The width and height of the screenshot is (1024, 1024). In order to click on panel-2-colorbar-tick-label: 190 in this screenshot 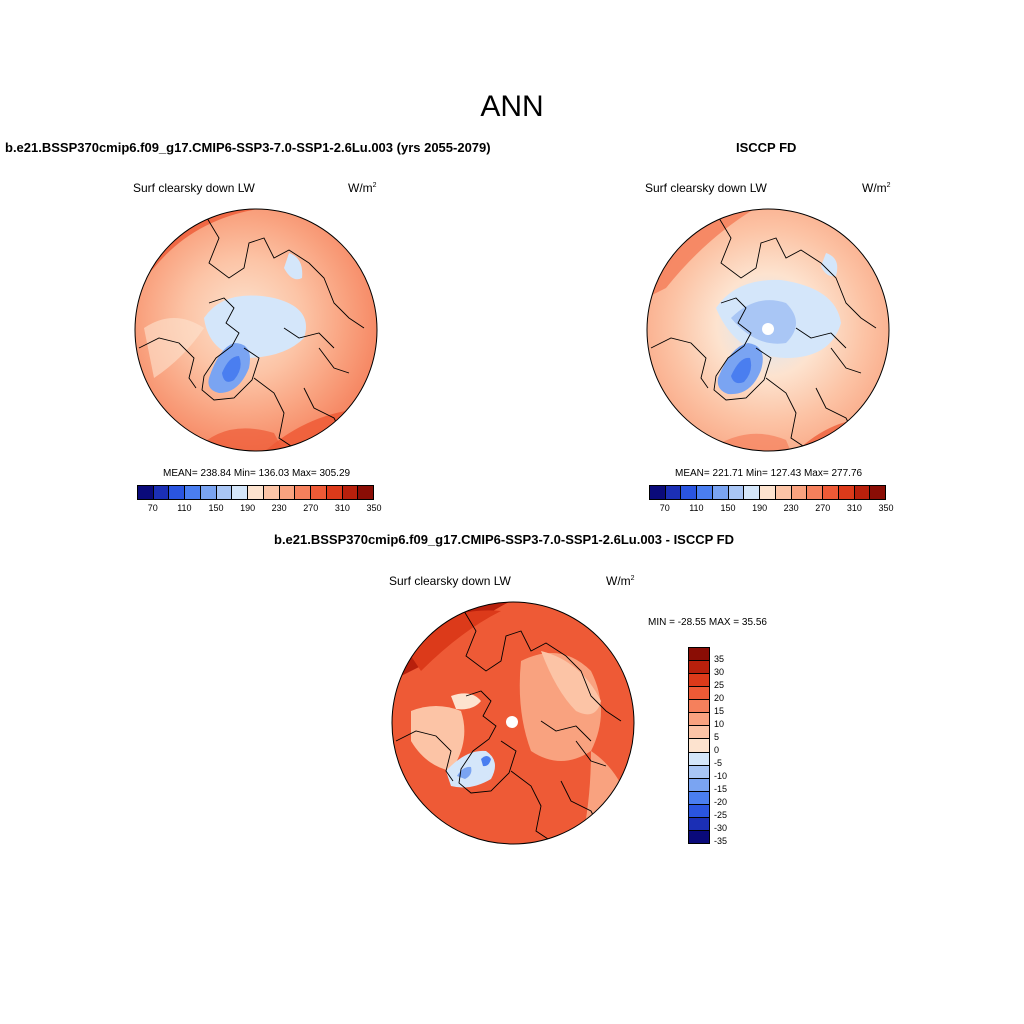, I will do `click(760, 508)`.